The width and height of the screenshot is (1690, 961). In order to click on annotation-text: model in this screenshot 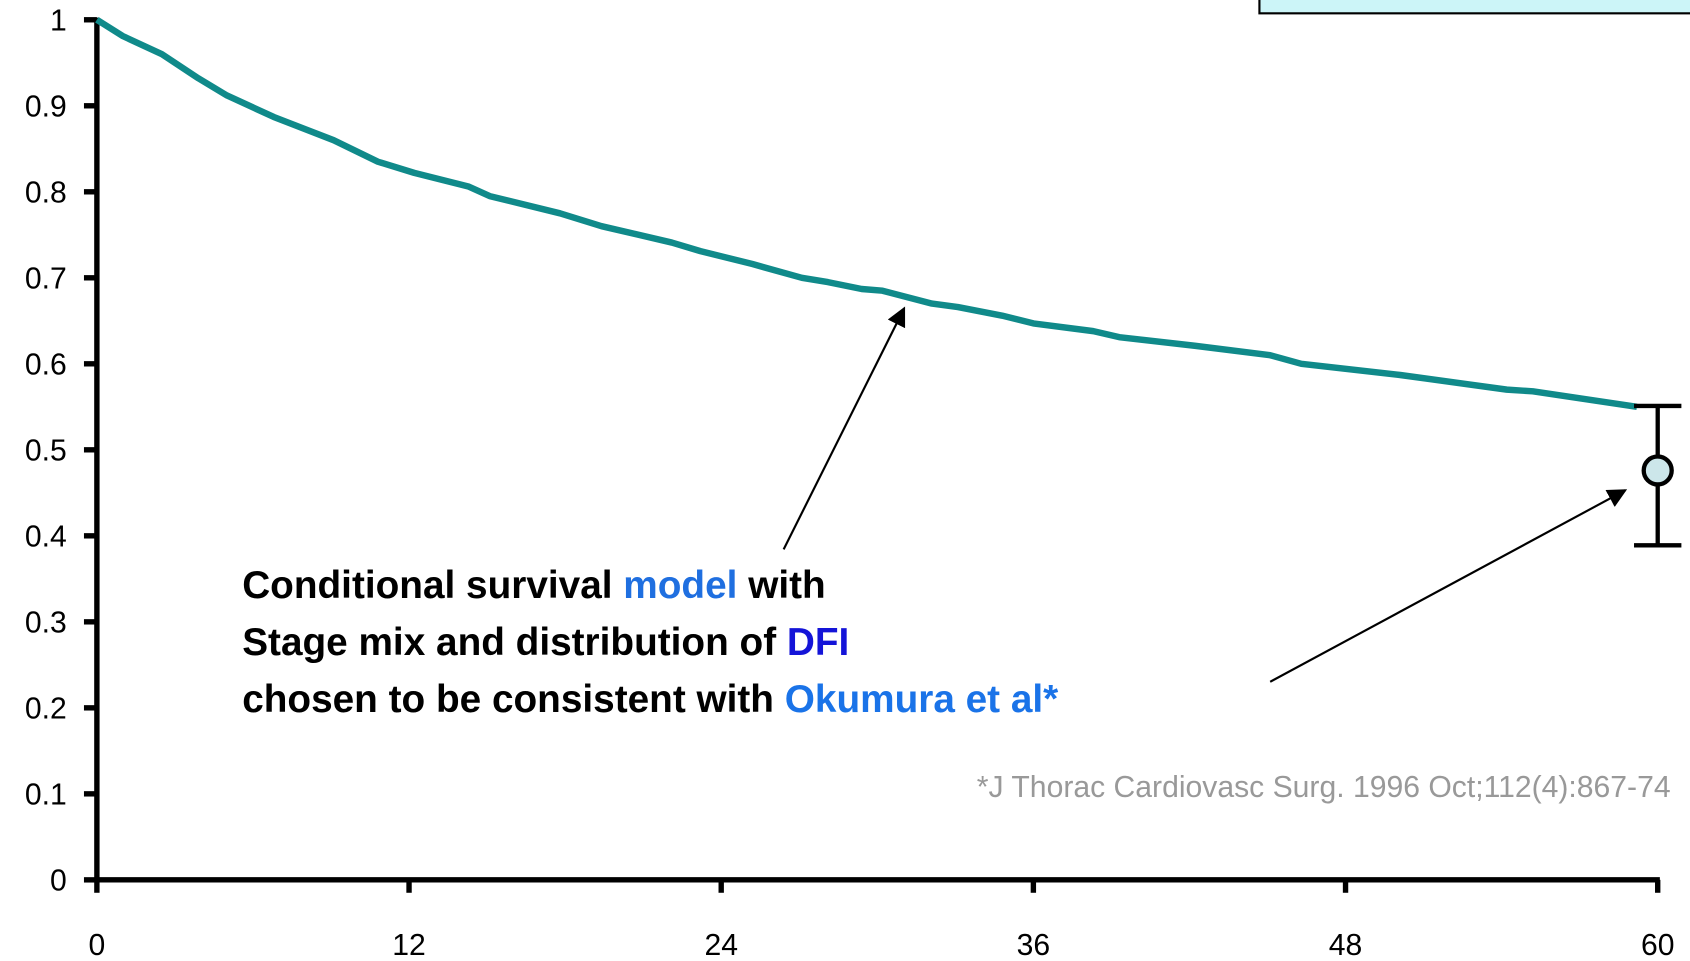, I will do `click(680, 585)`.